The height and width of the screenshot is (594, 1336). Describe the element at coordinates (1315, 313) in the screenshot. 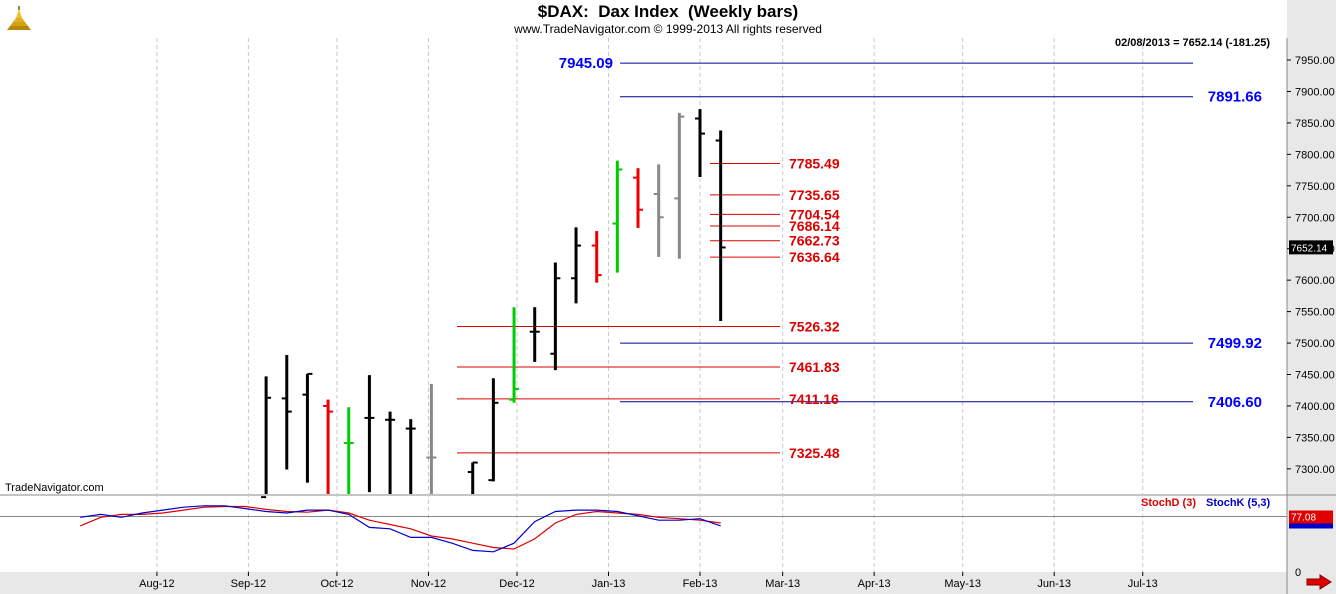

I see `price-tick-label: 7550.00` at that location.